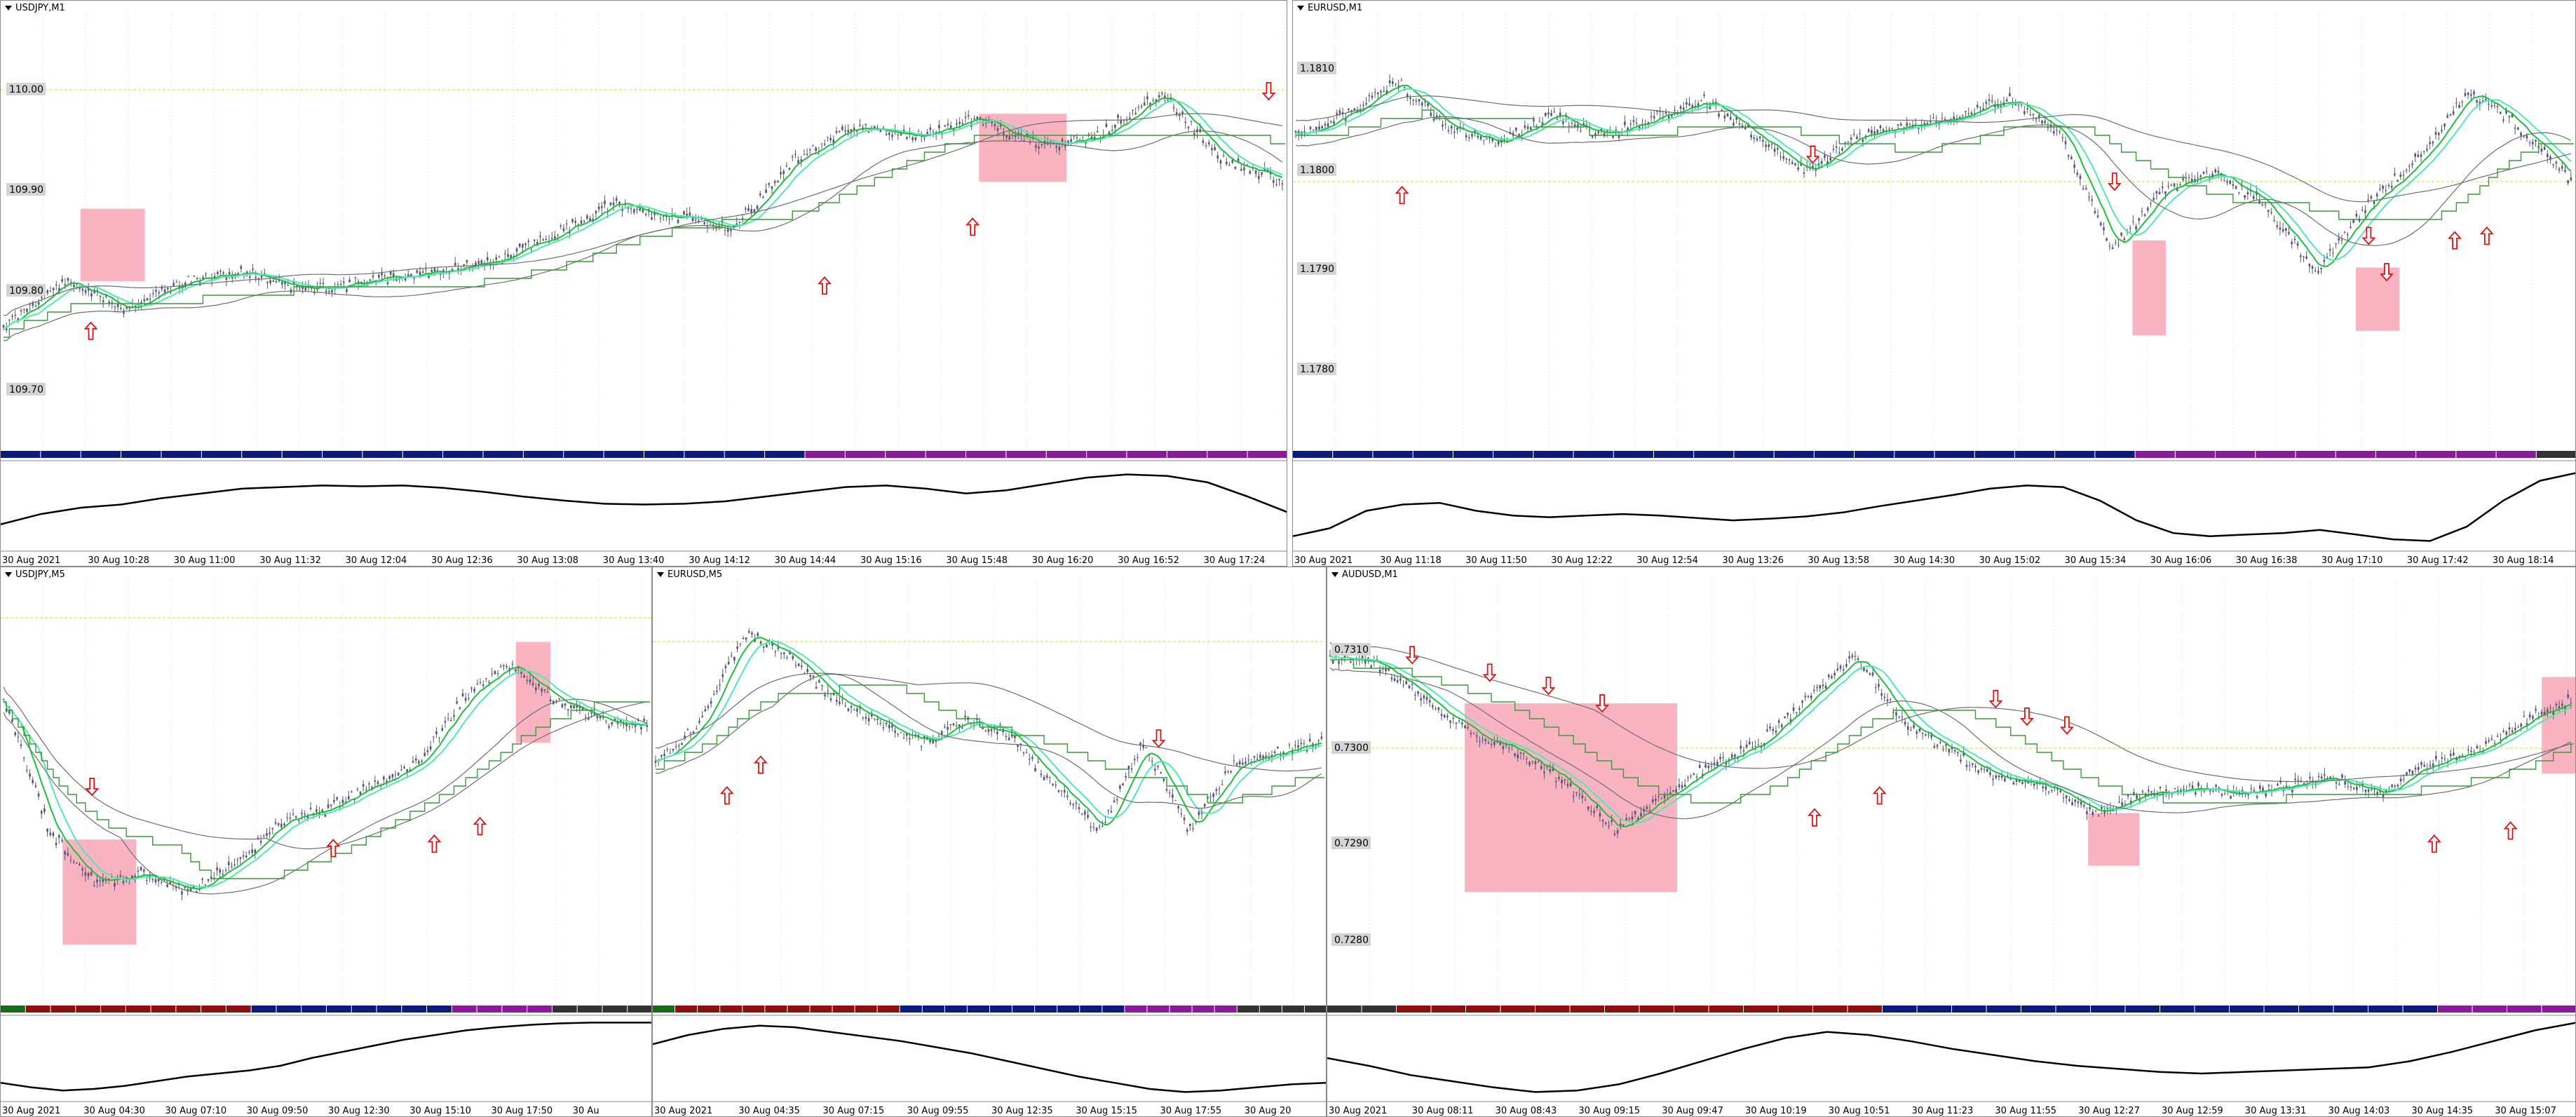 The image size is (2576, 1117). Describe the element at coordinates (2523, 560) in the screenshot. I see `time-axis-label: 30 Aug 18:14` at that location.